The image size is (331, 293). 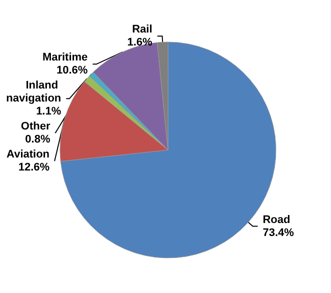 I want to click on slice-label: Other, so click(x=35, y=126).